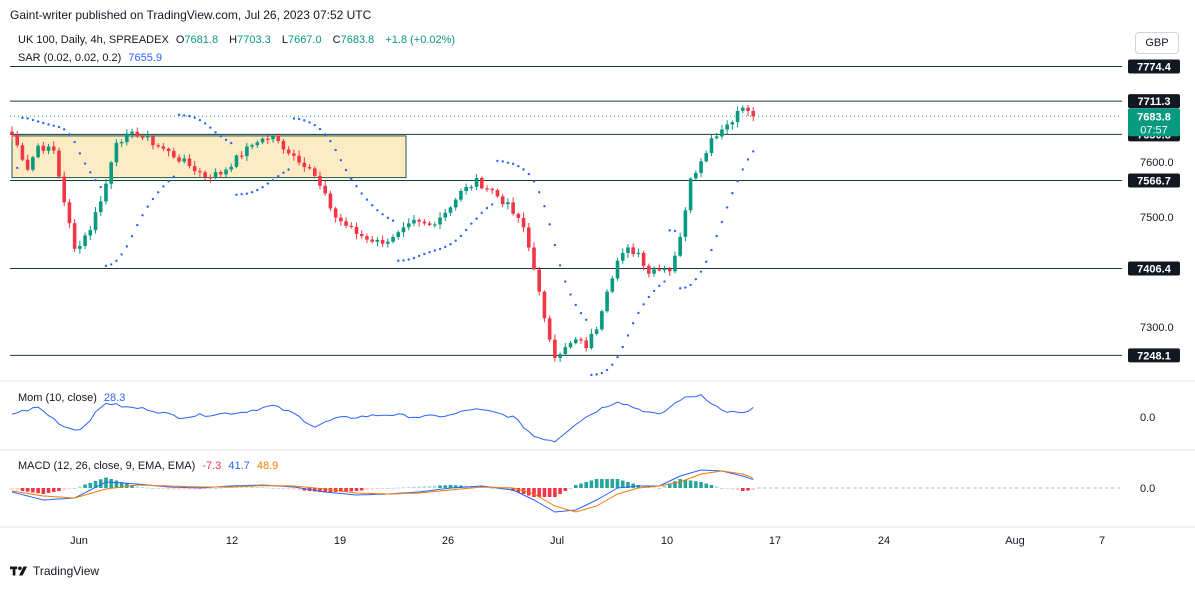 This screenshot has height=589, width=1195. What do you see at coordinates (304, 40) in the screenshot?
I see `low-value: 7667.0` at bounding box center [304, 40].